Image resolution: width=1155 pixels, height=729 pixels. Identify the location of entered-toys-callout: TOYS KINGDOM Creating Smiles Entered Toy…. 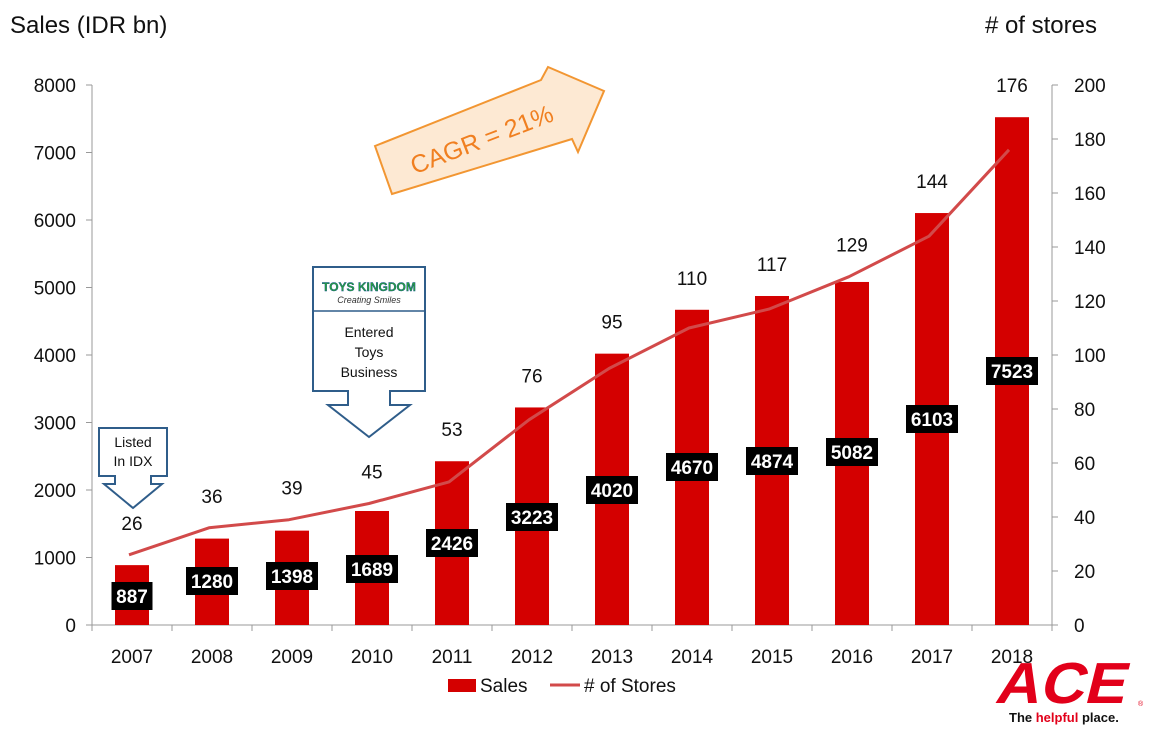
(369, 352).